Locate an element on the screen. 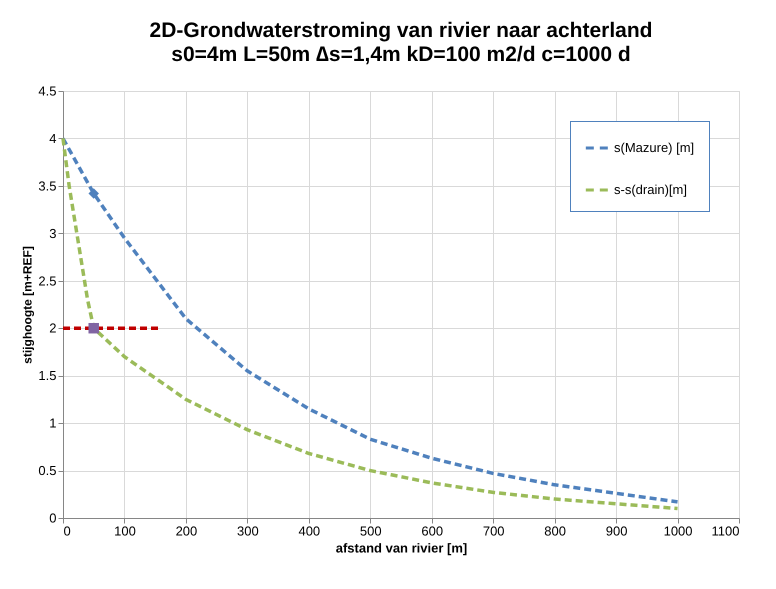 This screenshot has height=589, width=776. legend-label: s-s(drain)[m] is located at coordinates (650, 189).